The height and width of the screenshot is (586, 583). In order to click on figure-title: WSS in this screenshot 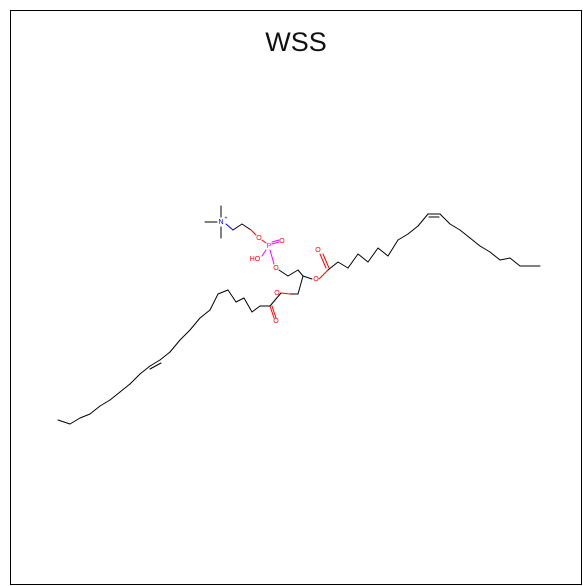, I will do `click(296, 42)`.